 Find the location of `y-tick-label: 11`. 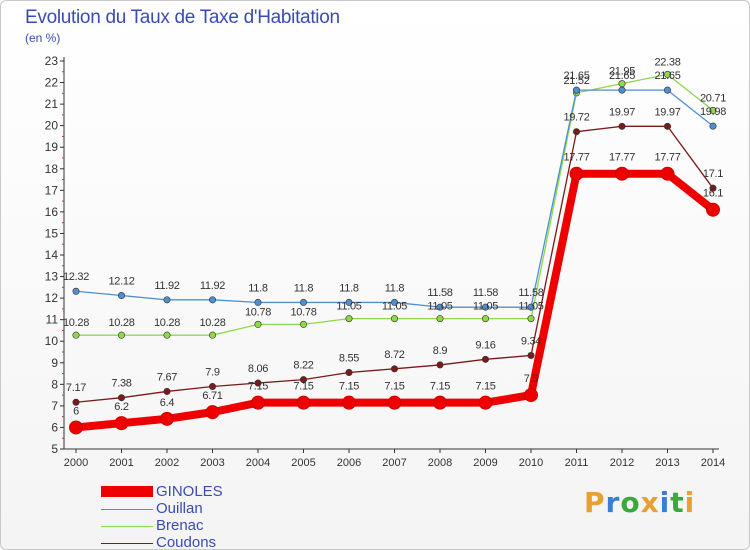

y-tick-label: 11 is located at coordinates (52, 320).